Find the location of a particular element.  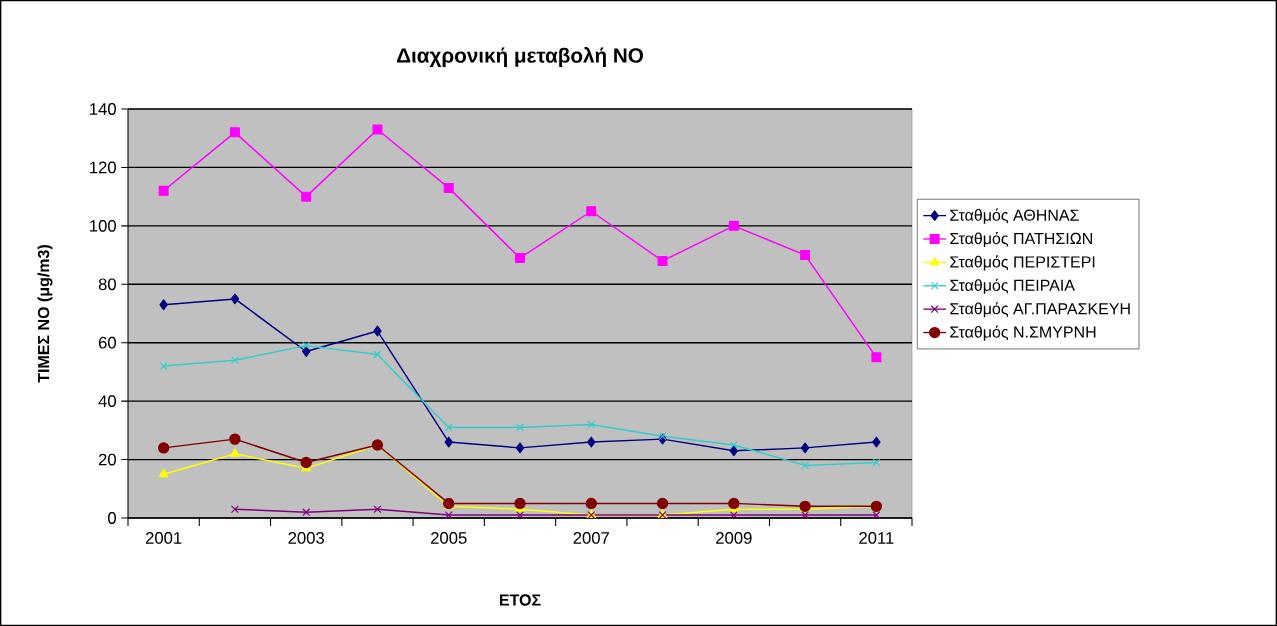

legend-label: Σταθμός ΠΕΡΙΣΤΕΡΙ is located at coordinates (1022, 263).